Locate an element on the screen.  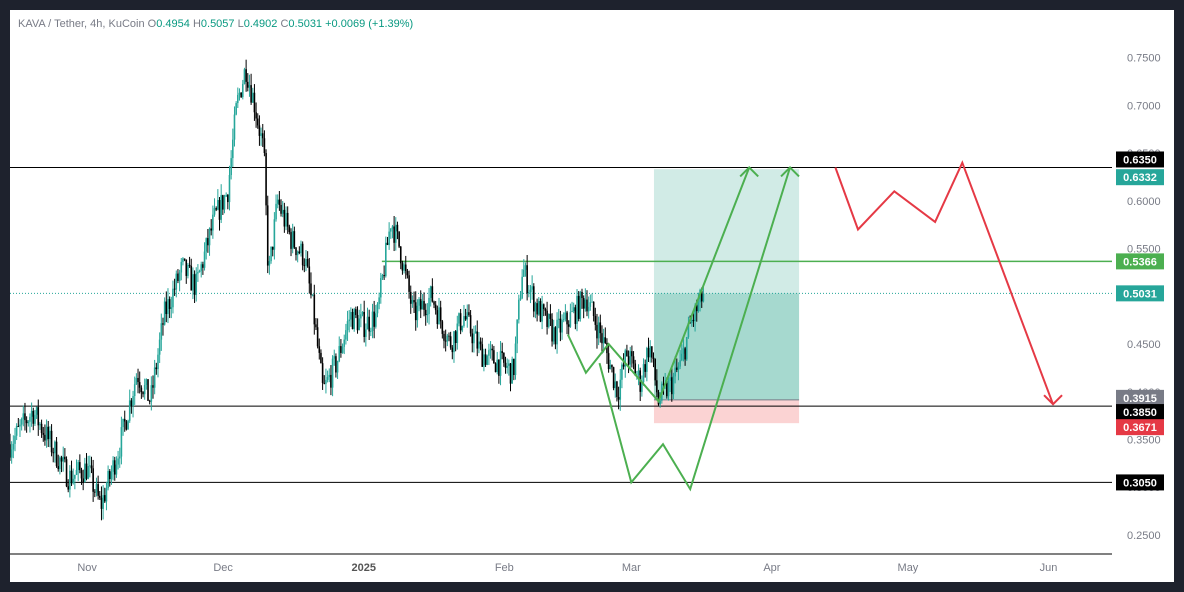
price-tag-target-bg is located at coordinates (1140, 177).